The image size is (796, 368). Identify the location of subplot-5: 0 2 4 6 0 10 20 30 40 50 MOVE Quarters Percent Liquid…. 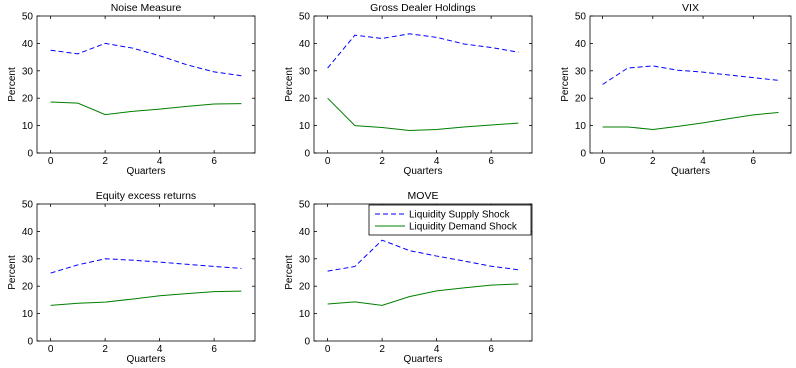
(408, 277).